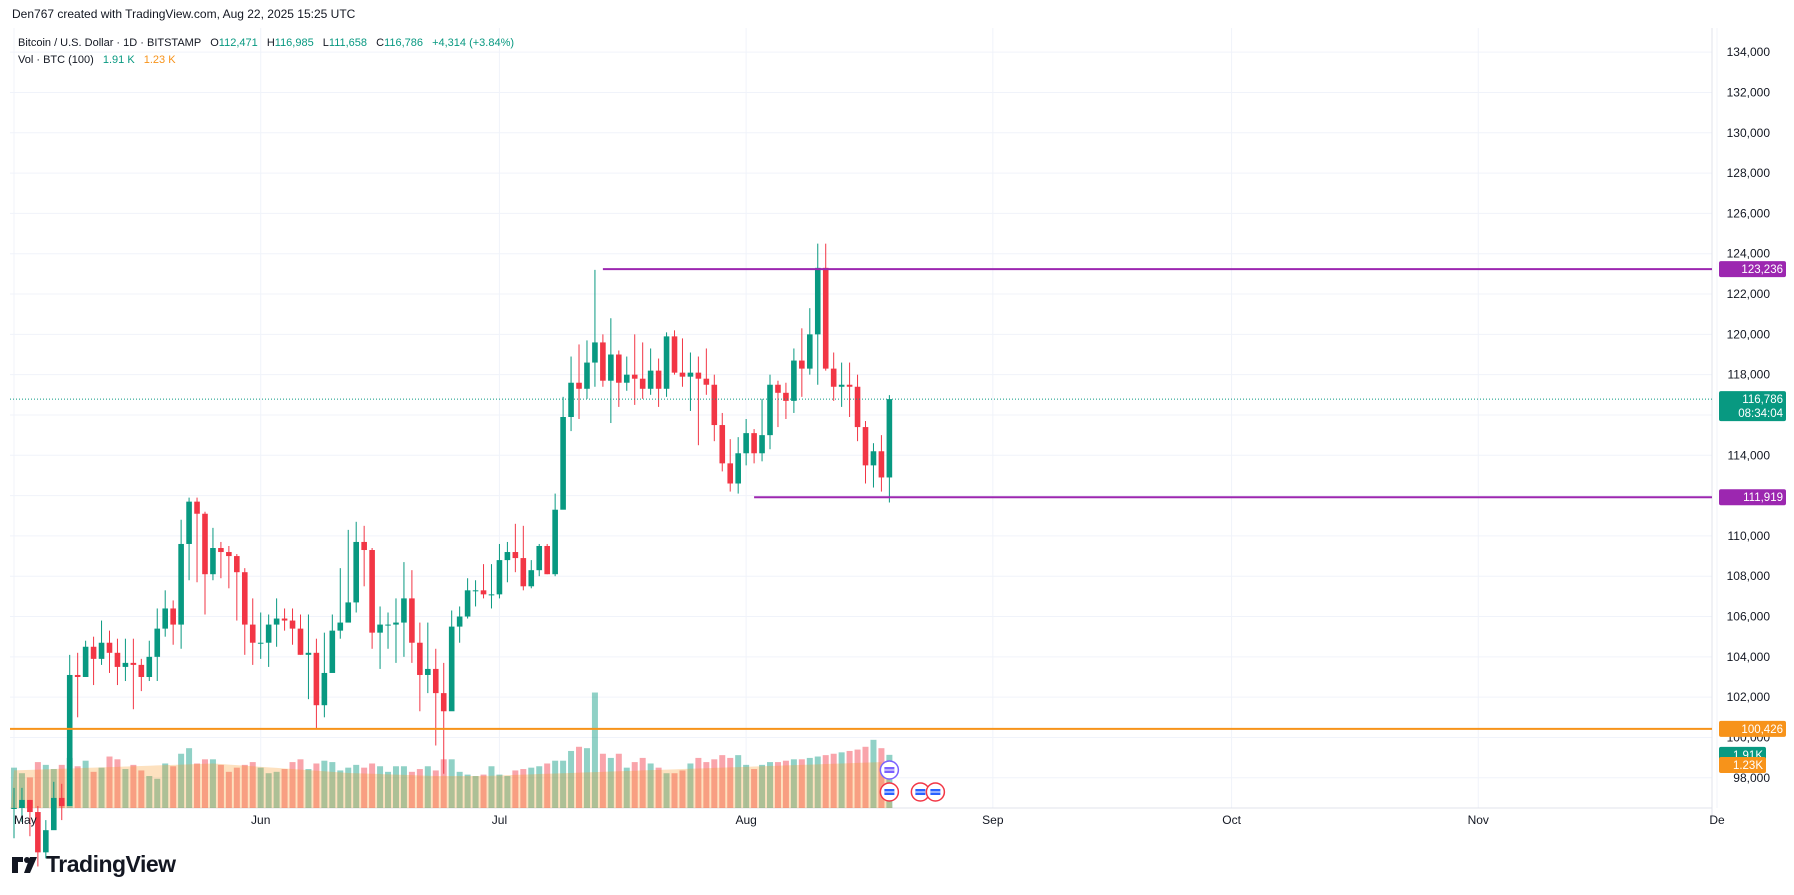 This screenshot has width=1794, height=895. Describe the element at coordinates (56, 60) in the screenshot. I see `volume-label: Vol · BTC (100)` at that location.